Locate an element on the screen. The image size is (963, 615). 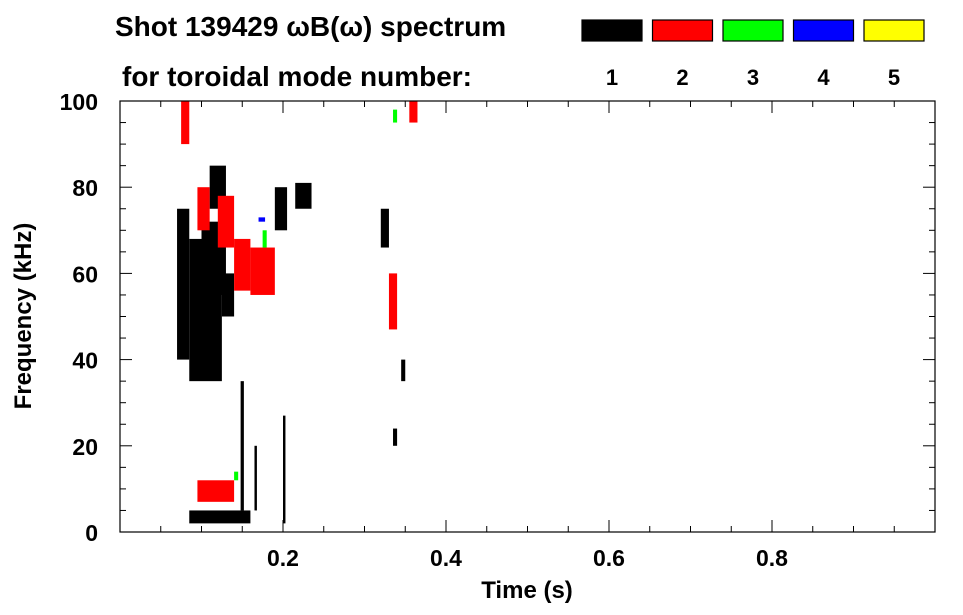
y-tick-label: 0 is located at coordinates (91, 533).